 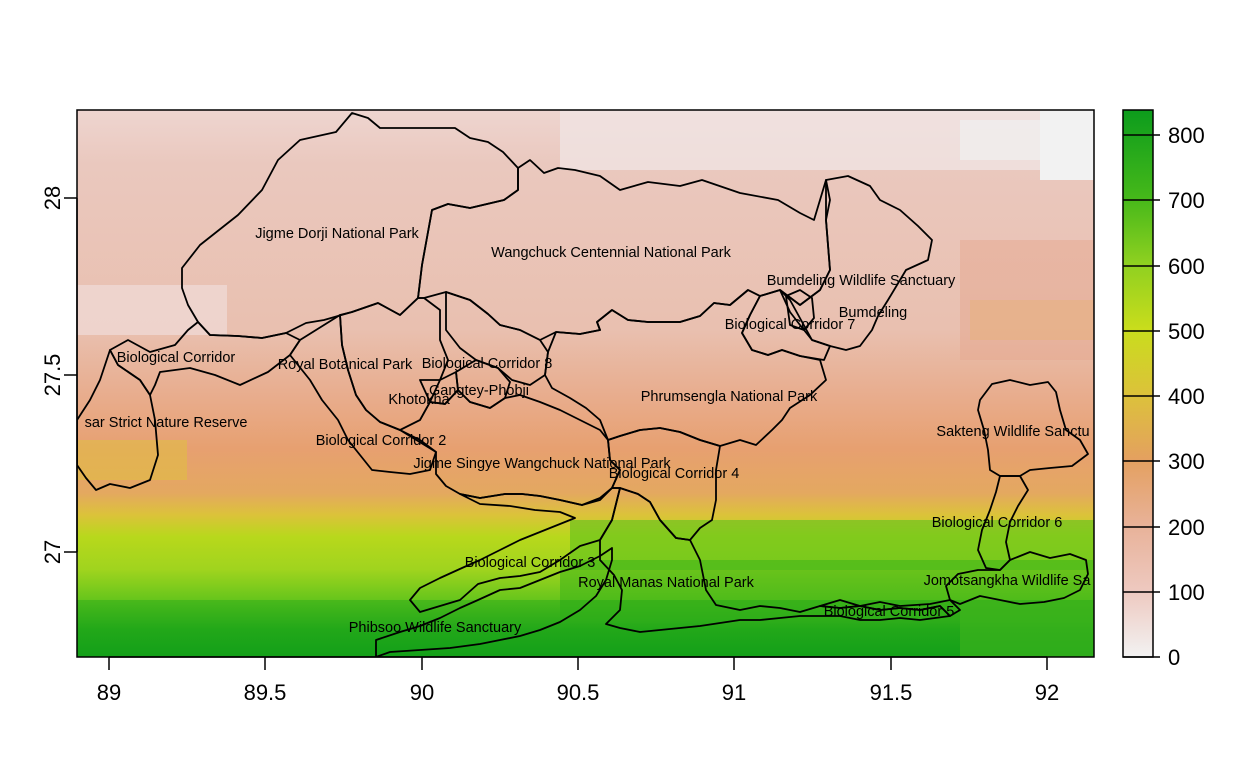 I want to click on x-tick-label: 90.5, so click(x=578, y=692).